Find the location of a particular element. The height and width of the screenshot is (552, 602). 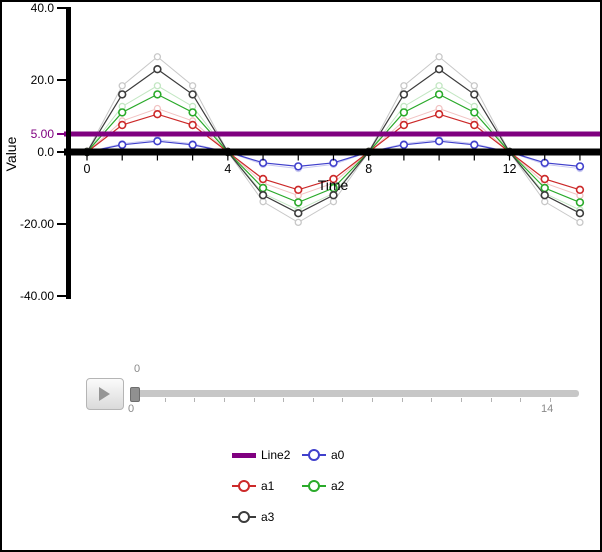

legend-label: a3 is located at coordinates (268, 517).